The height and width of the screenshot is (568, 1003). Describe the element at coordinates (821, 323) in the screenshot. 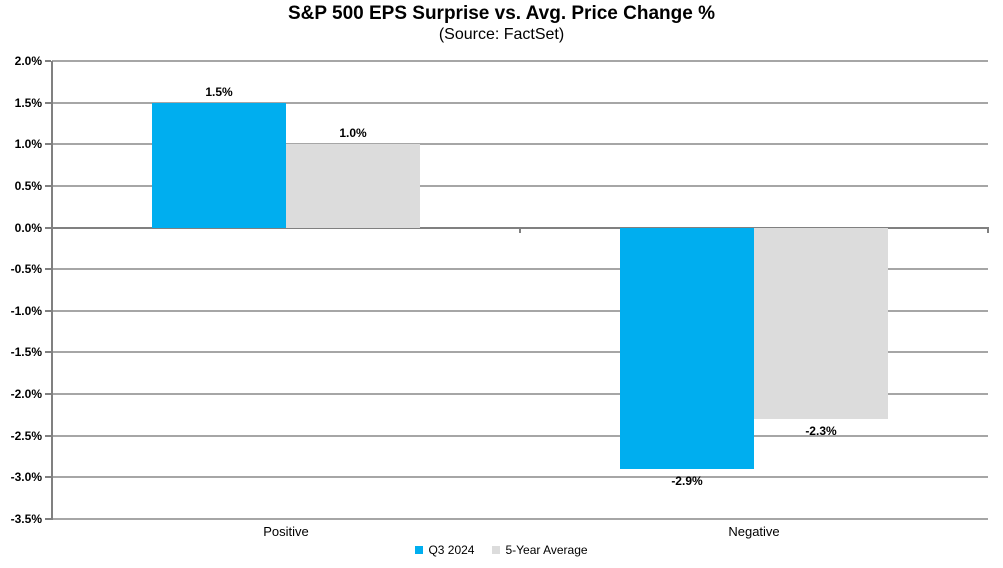

I see `bar-5-year-average-negative` at that location.